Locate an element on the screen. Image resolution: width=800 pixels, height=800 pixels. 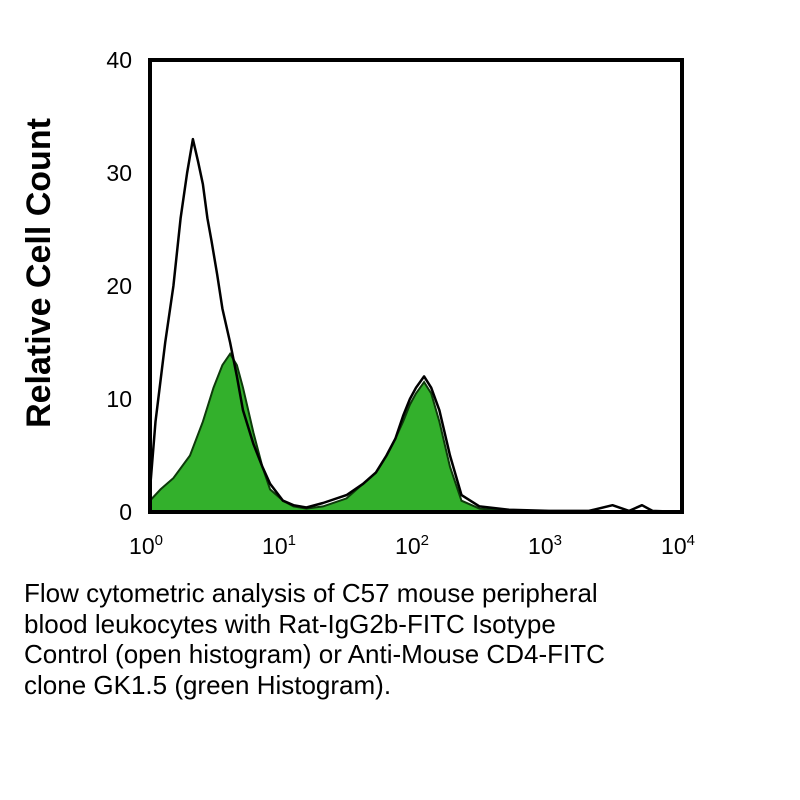
y-axis-ticks: 0 10 20 30 40 is located at coordinates (119, 286).